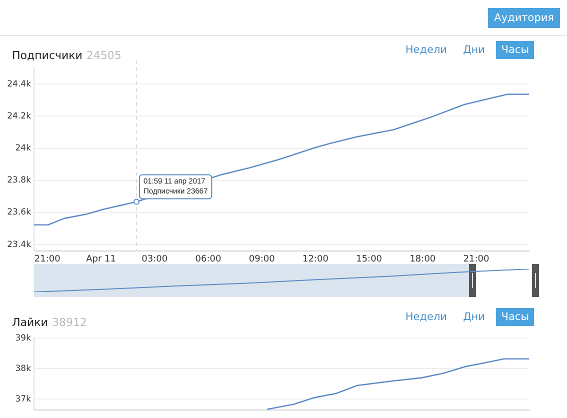 The width and height of the screenshot is (567, 418). What do you see at coordinates (23, 369) in the screenshot?
I see `y-tick-label: 38k` at bounding box center [23, 369].